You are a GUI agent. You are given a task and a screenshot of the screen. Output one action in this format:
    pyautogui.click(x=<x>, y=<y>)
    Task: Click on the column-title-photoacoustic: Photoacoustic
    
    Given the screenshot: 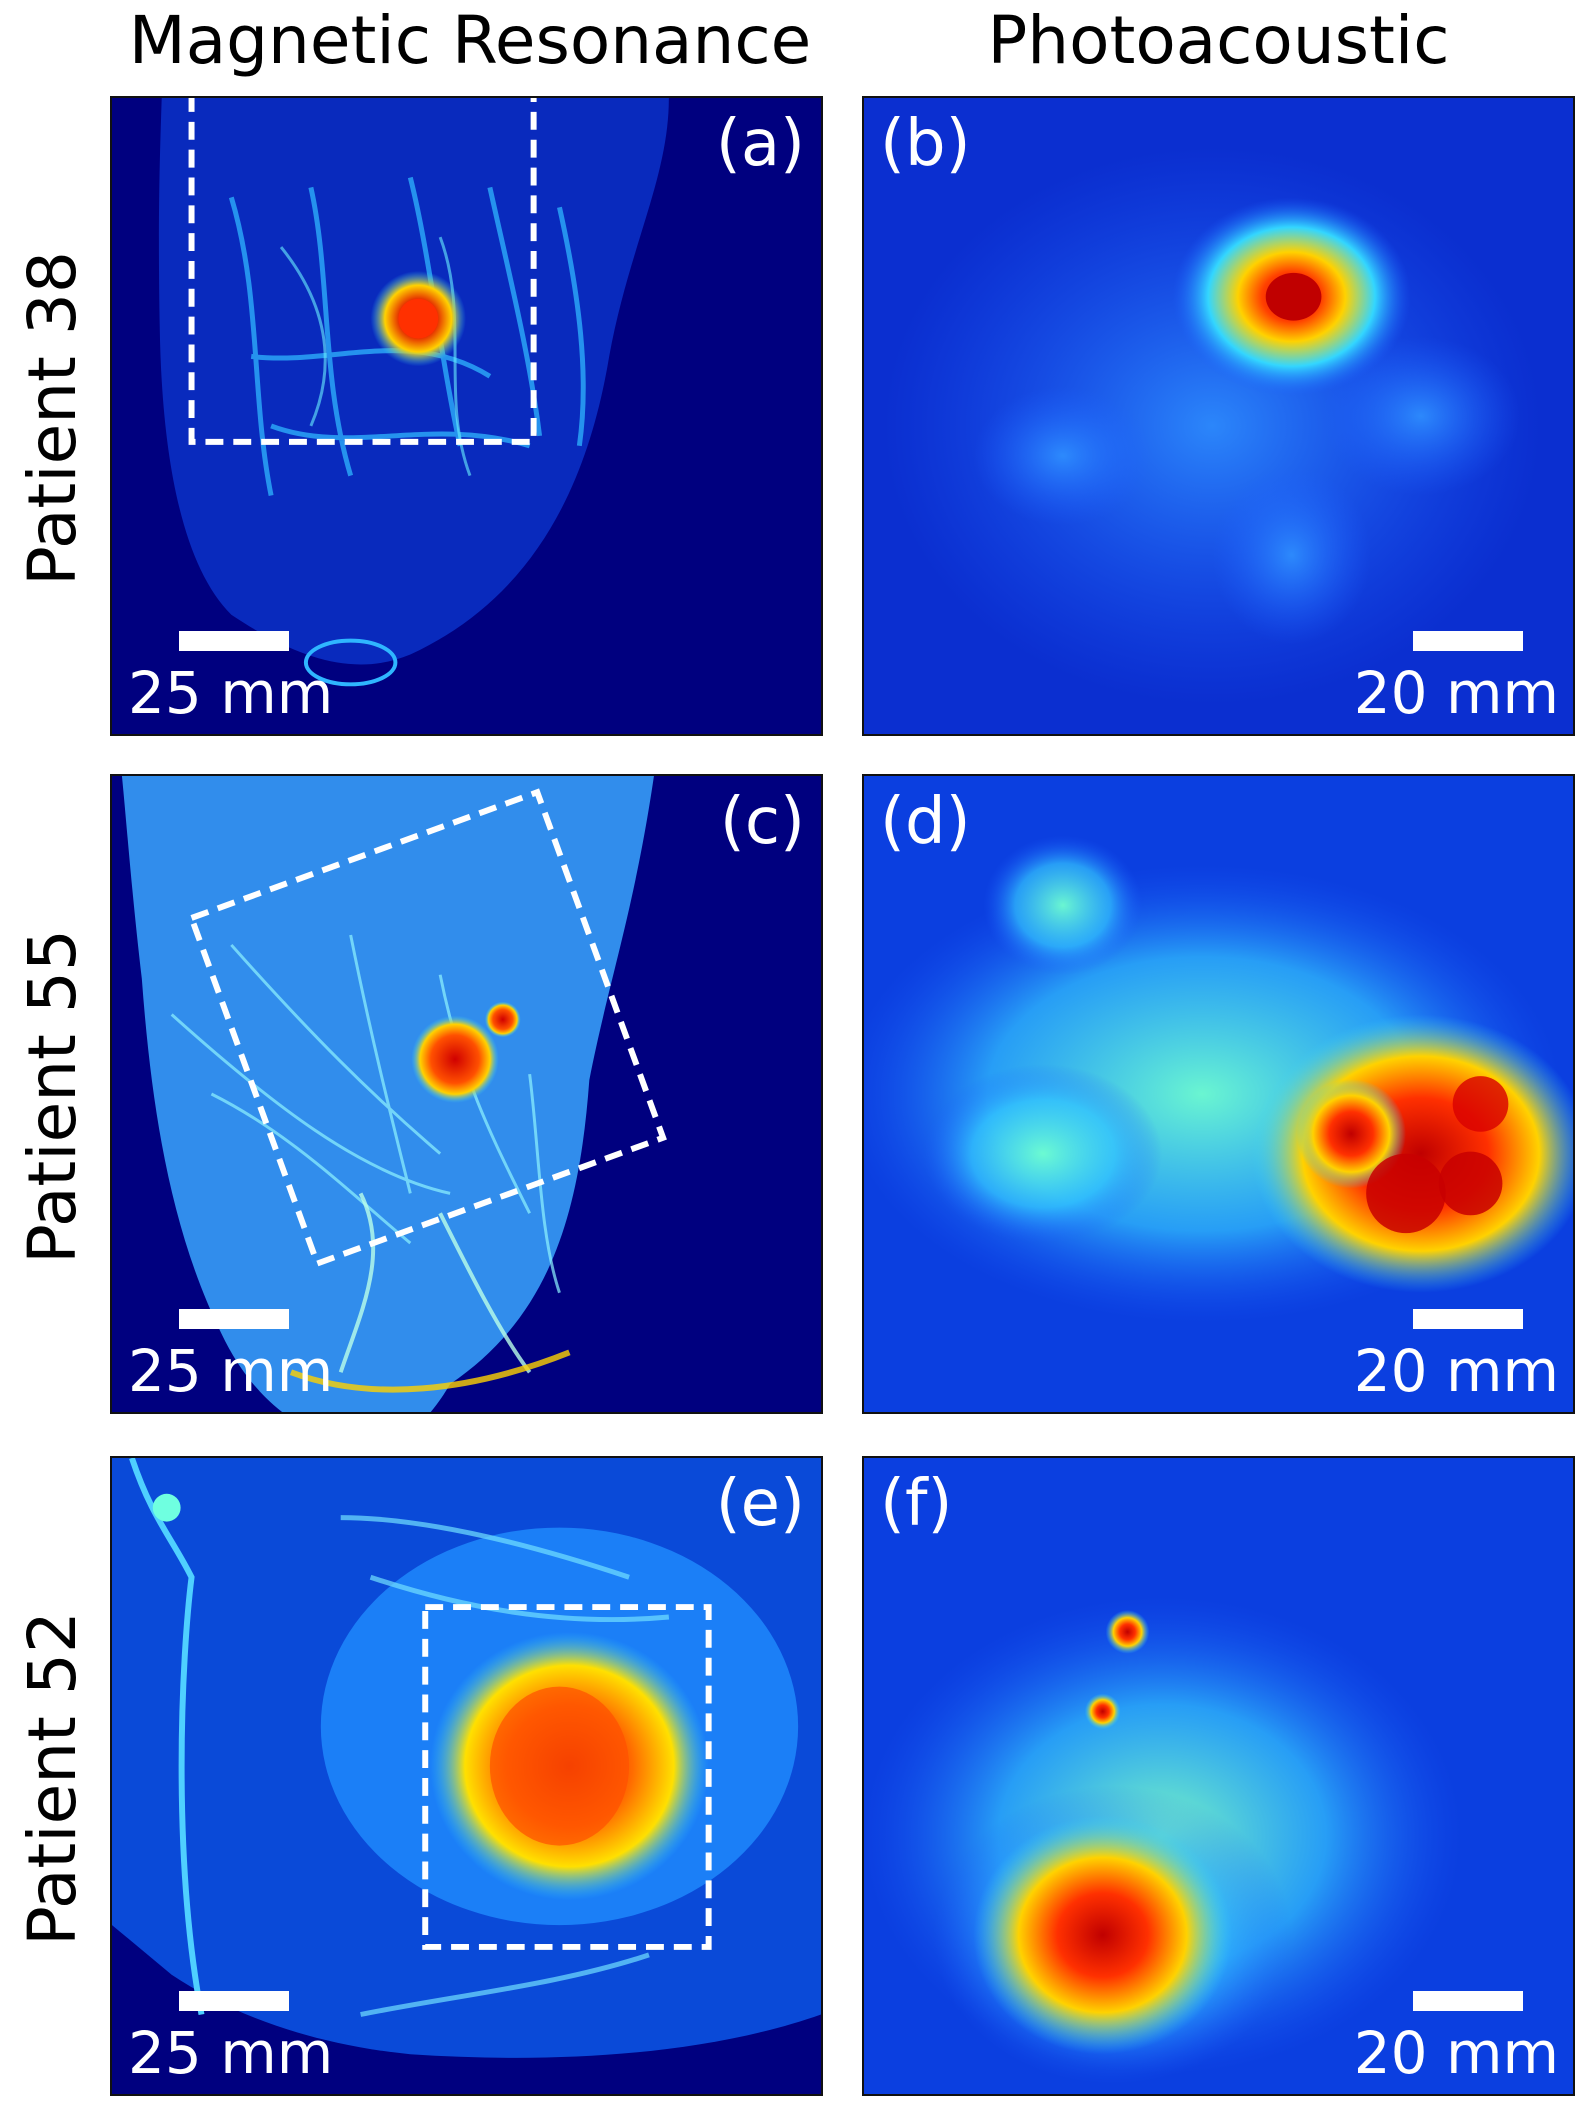 What is the action you would take?
    pyautogui.click(x=1218, y=40)
    